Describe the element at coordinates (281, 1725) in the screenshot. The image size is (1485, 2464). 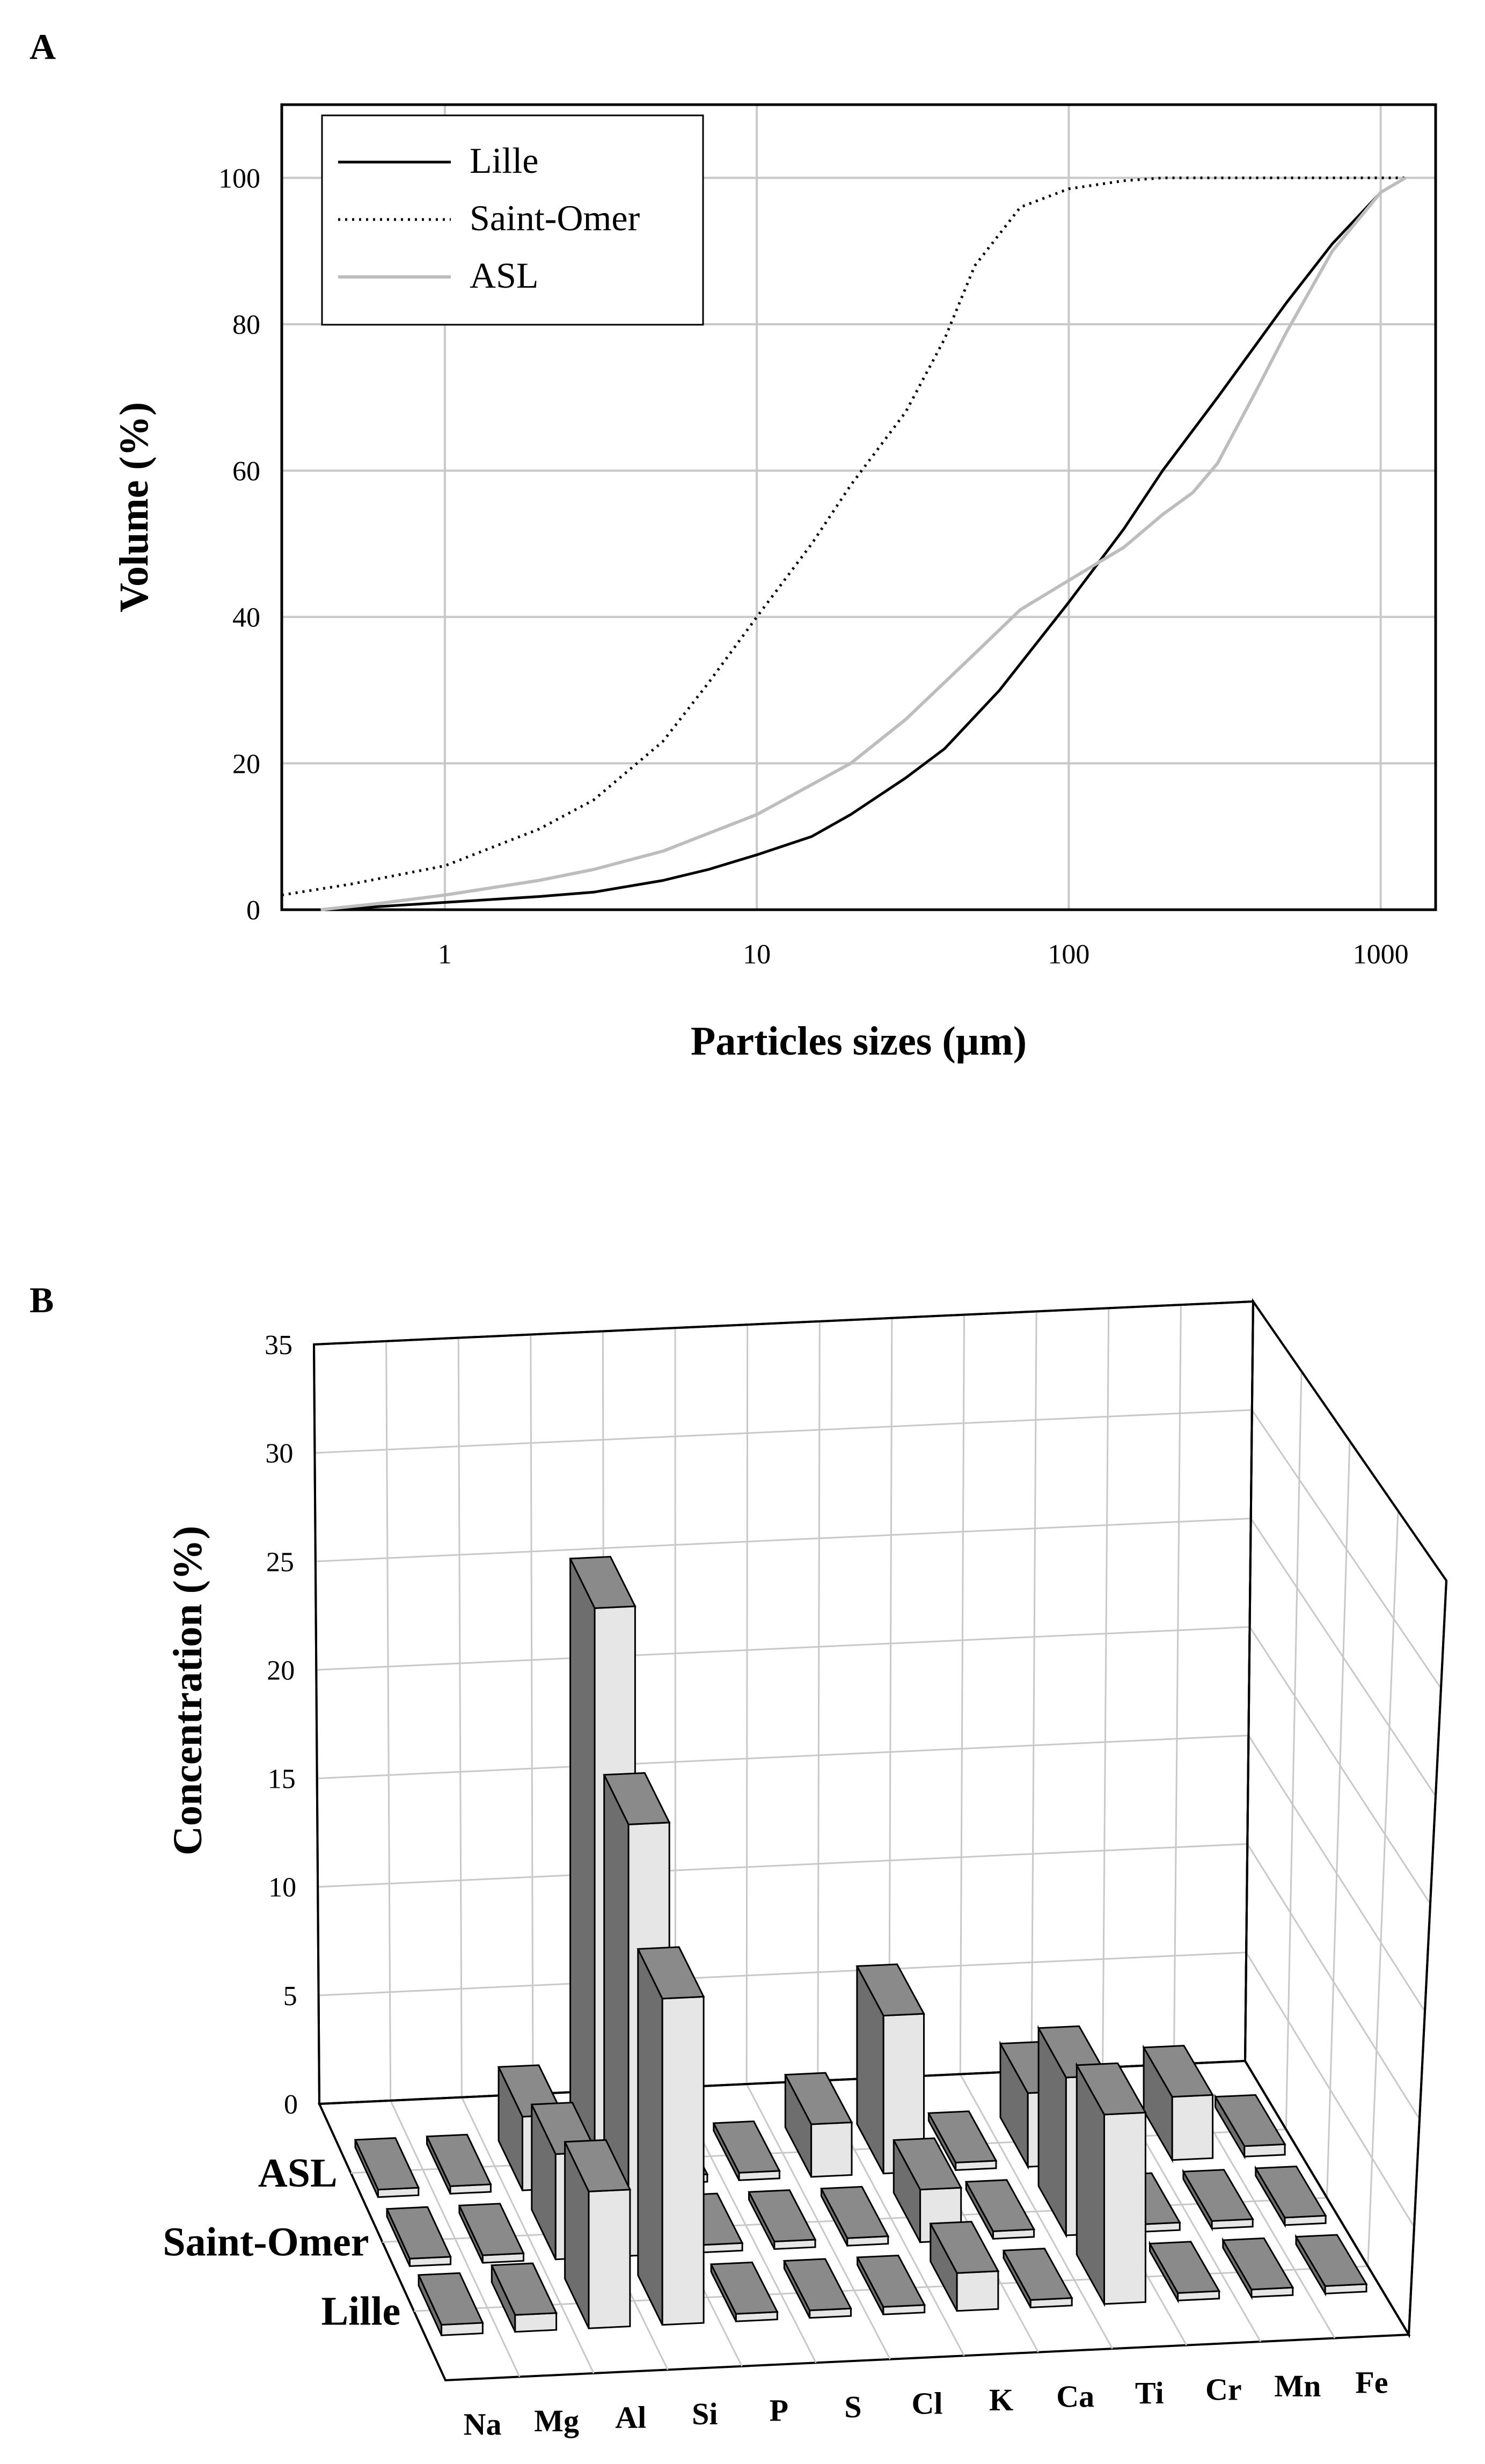
I see `y-tick-labels: 0 5 10 15 20 25 30 35` at that location.